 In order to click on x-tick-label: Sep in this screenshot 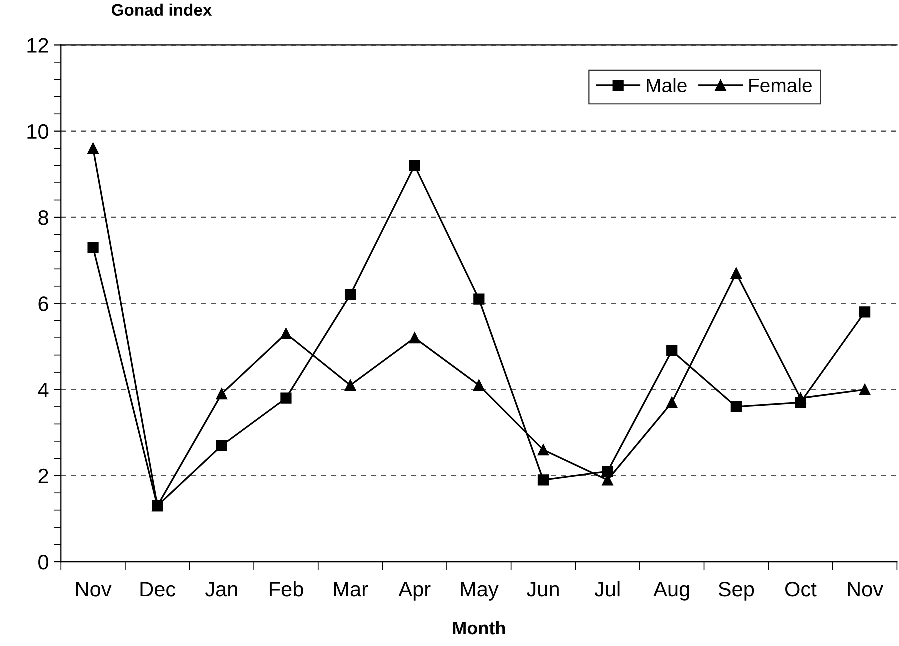, I will do `click(736, 591)`.